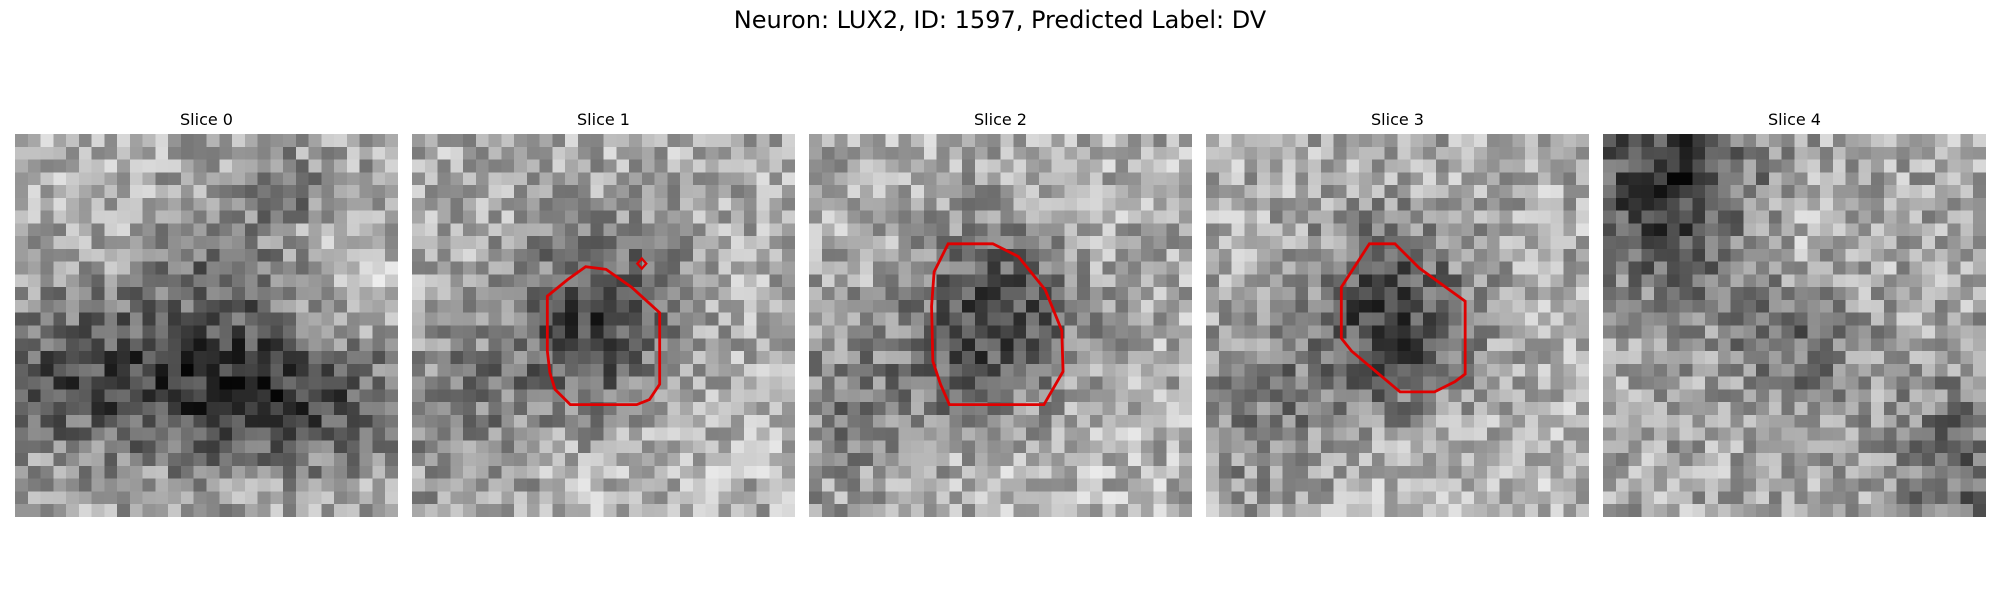 This screenshot has height=600, width=2000. I want to click on slice-panel-3: Slice 3, so click(1397, 312).